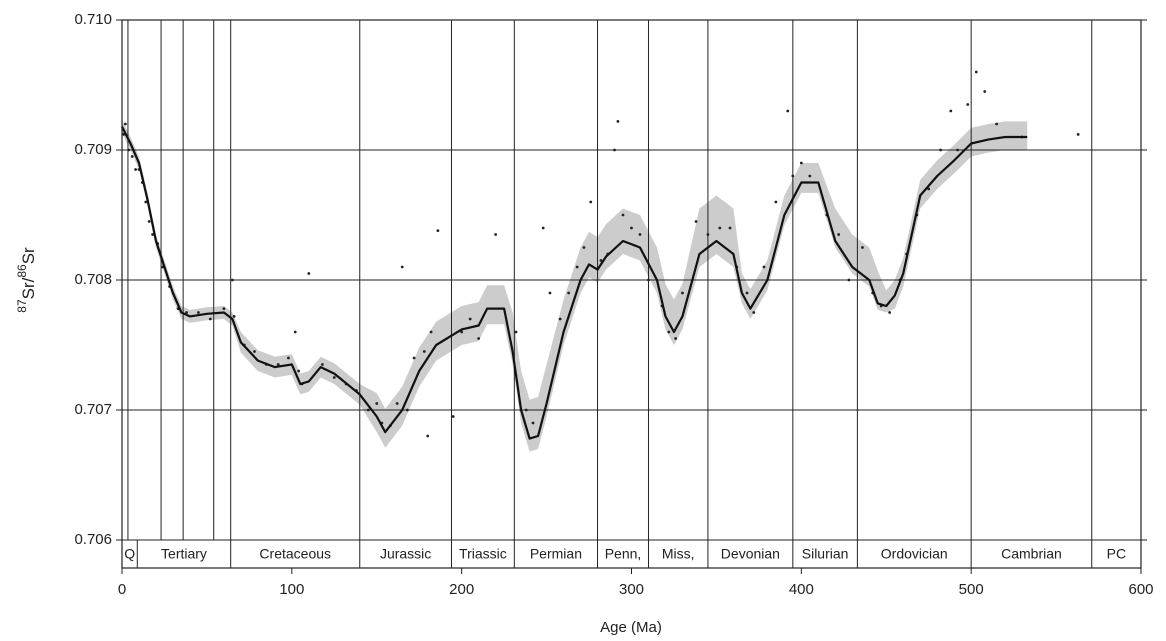 The width and height of the screenshot is (1166, 641). What do you see at coordinates (631, 589) in the screenshot?
I see `x-tick-label: 300` at bounding box center [631, 589].